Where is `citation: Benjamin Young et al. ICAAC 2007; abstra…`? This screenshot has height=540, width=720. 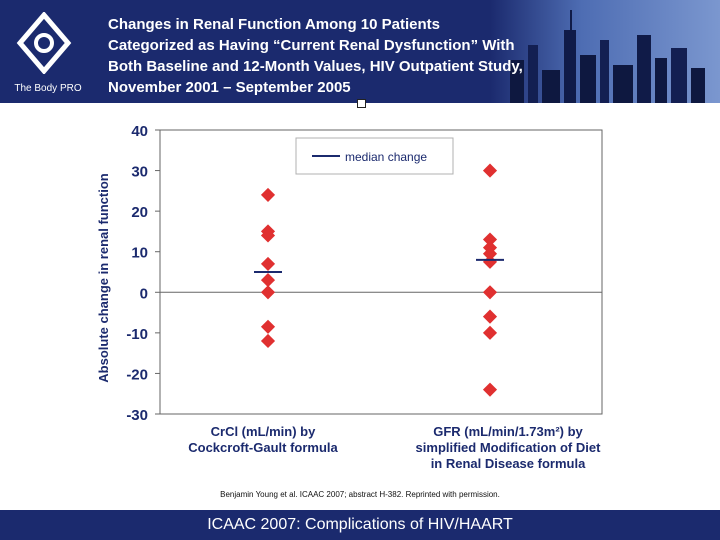
citation: Benjamin Young et al. ICAAC 2007; abstra… is located at coordinates (360, 494).